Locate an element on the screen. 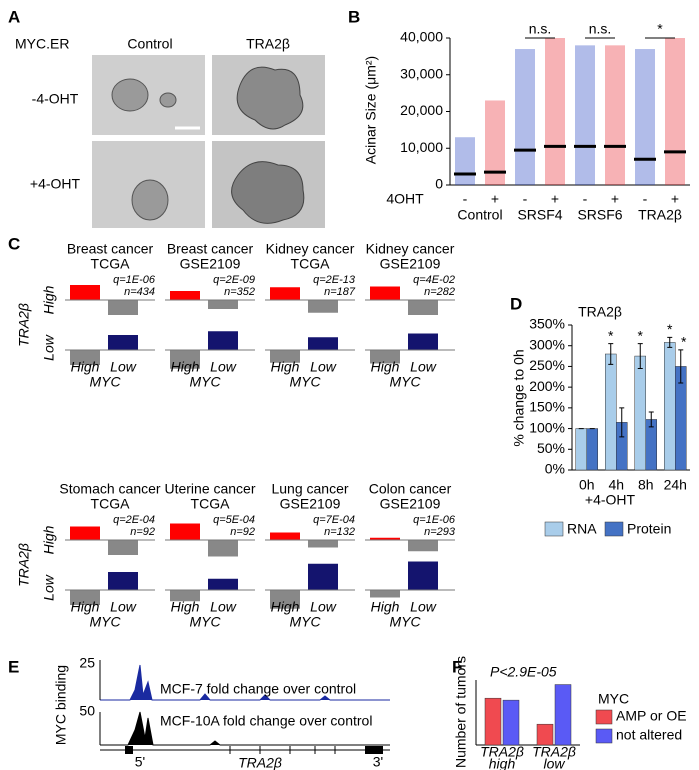 The width and height of the screenshot is (699, 770). label: 25 is located at coordinates (87, 663).